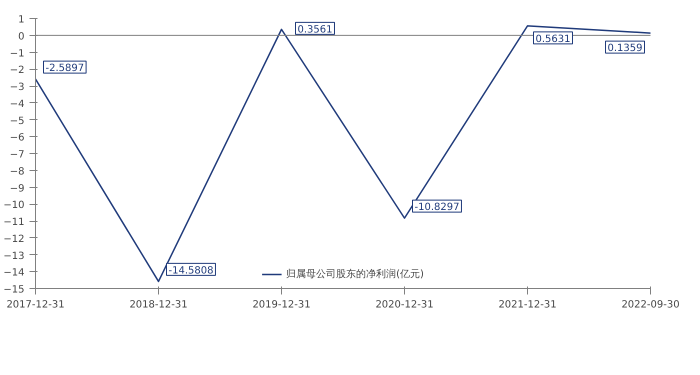 This screenshot has width=700, height=375. Describe the element at coordinates (35, 305) in the screenshot. I see `x-tick-label: 2017-12-31` at that location.